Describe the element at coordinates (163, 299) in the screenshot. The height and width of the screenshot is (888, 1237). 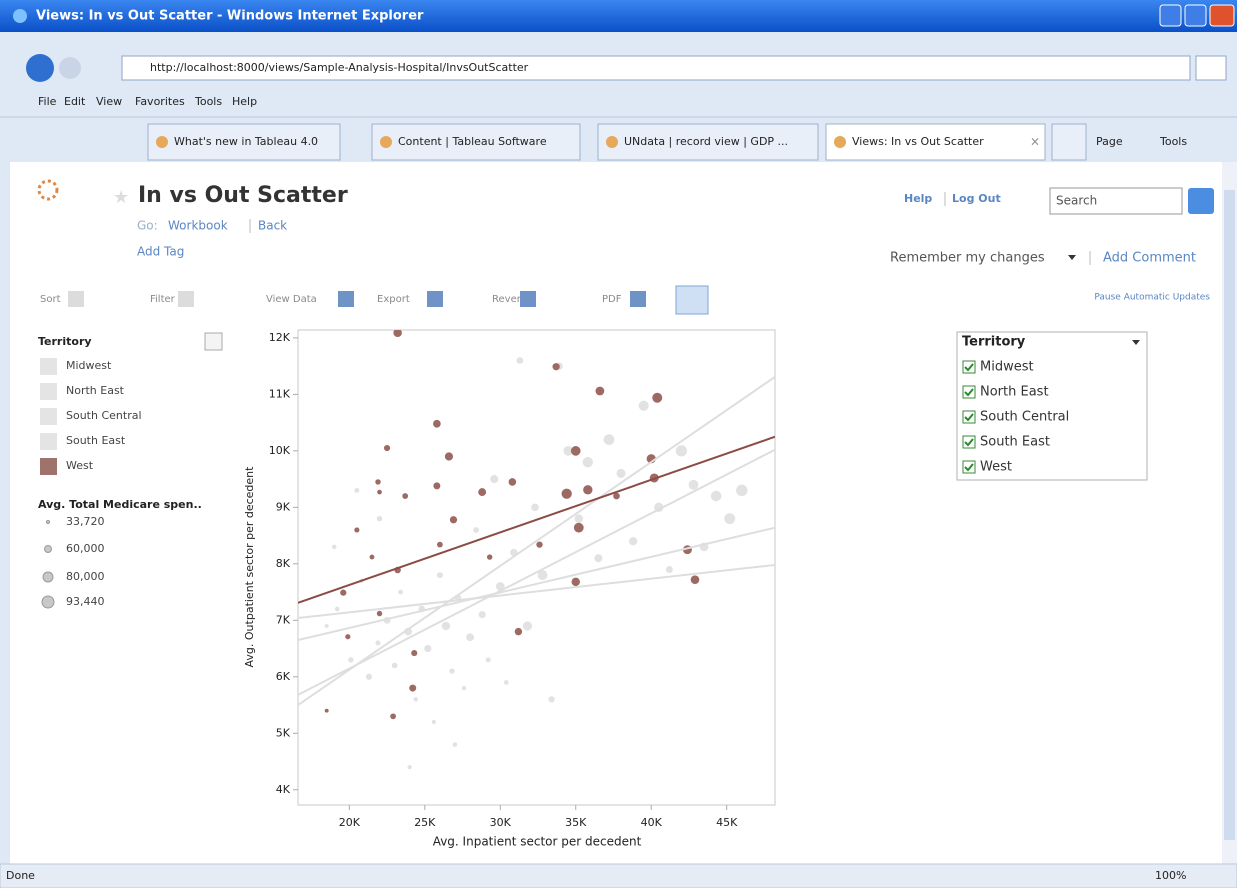
I see `toolbar-label: Filter` at that location.